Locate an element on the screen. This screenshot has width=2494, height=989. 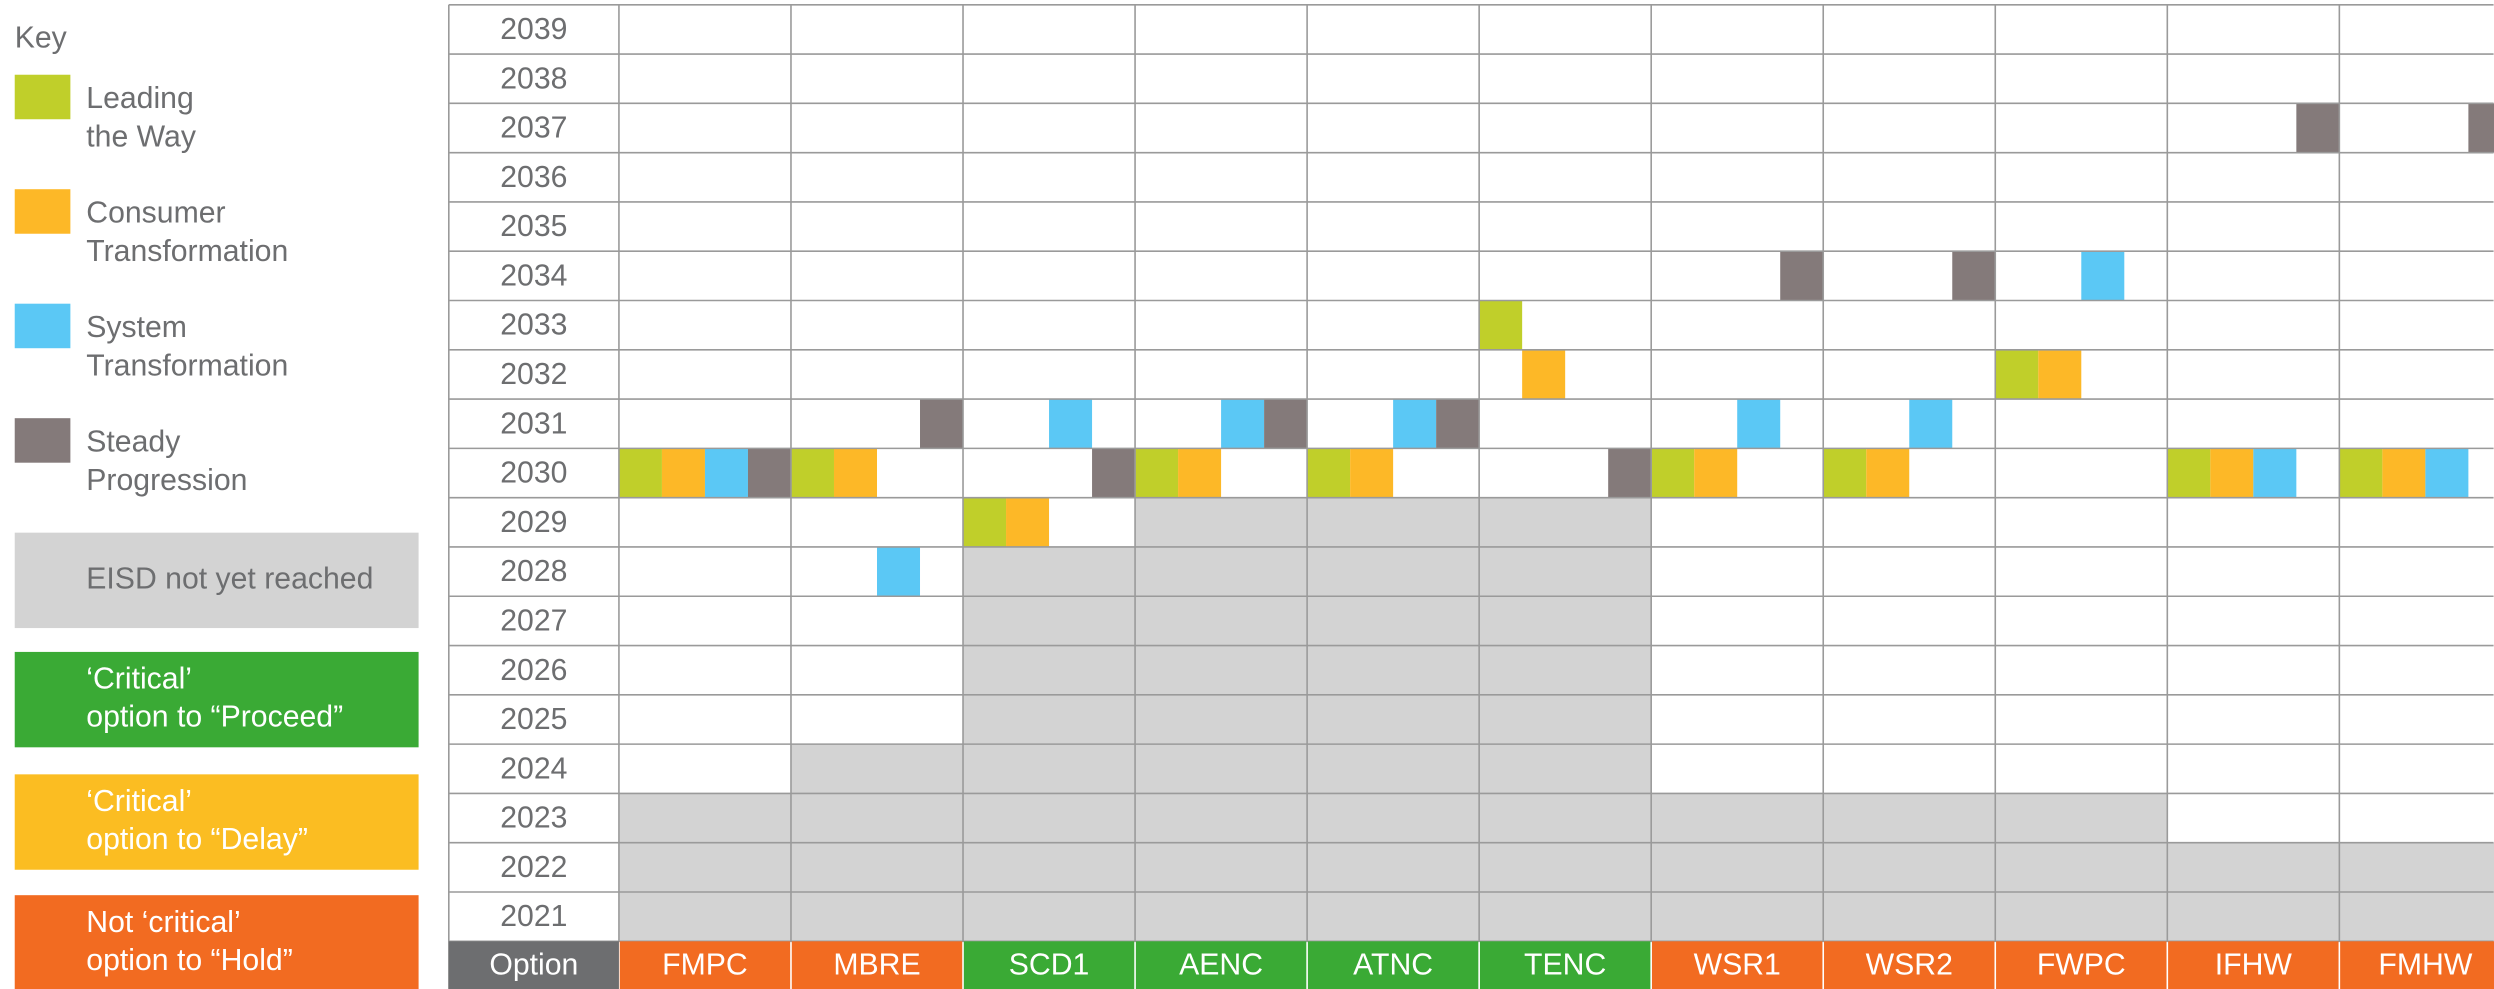
option-label: SCD1 is located at coordinates (1049, 965).